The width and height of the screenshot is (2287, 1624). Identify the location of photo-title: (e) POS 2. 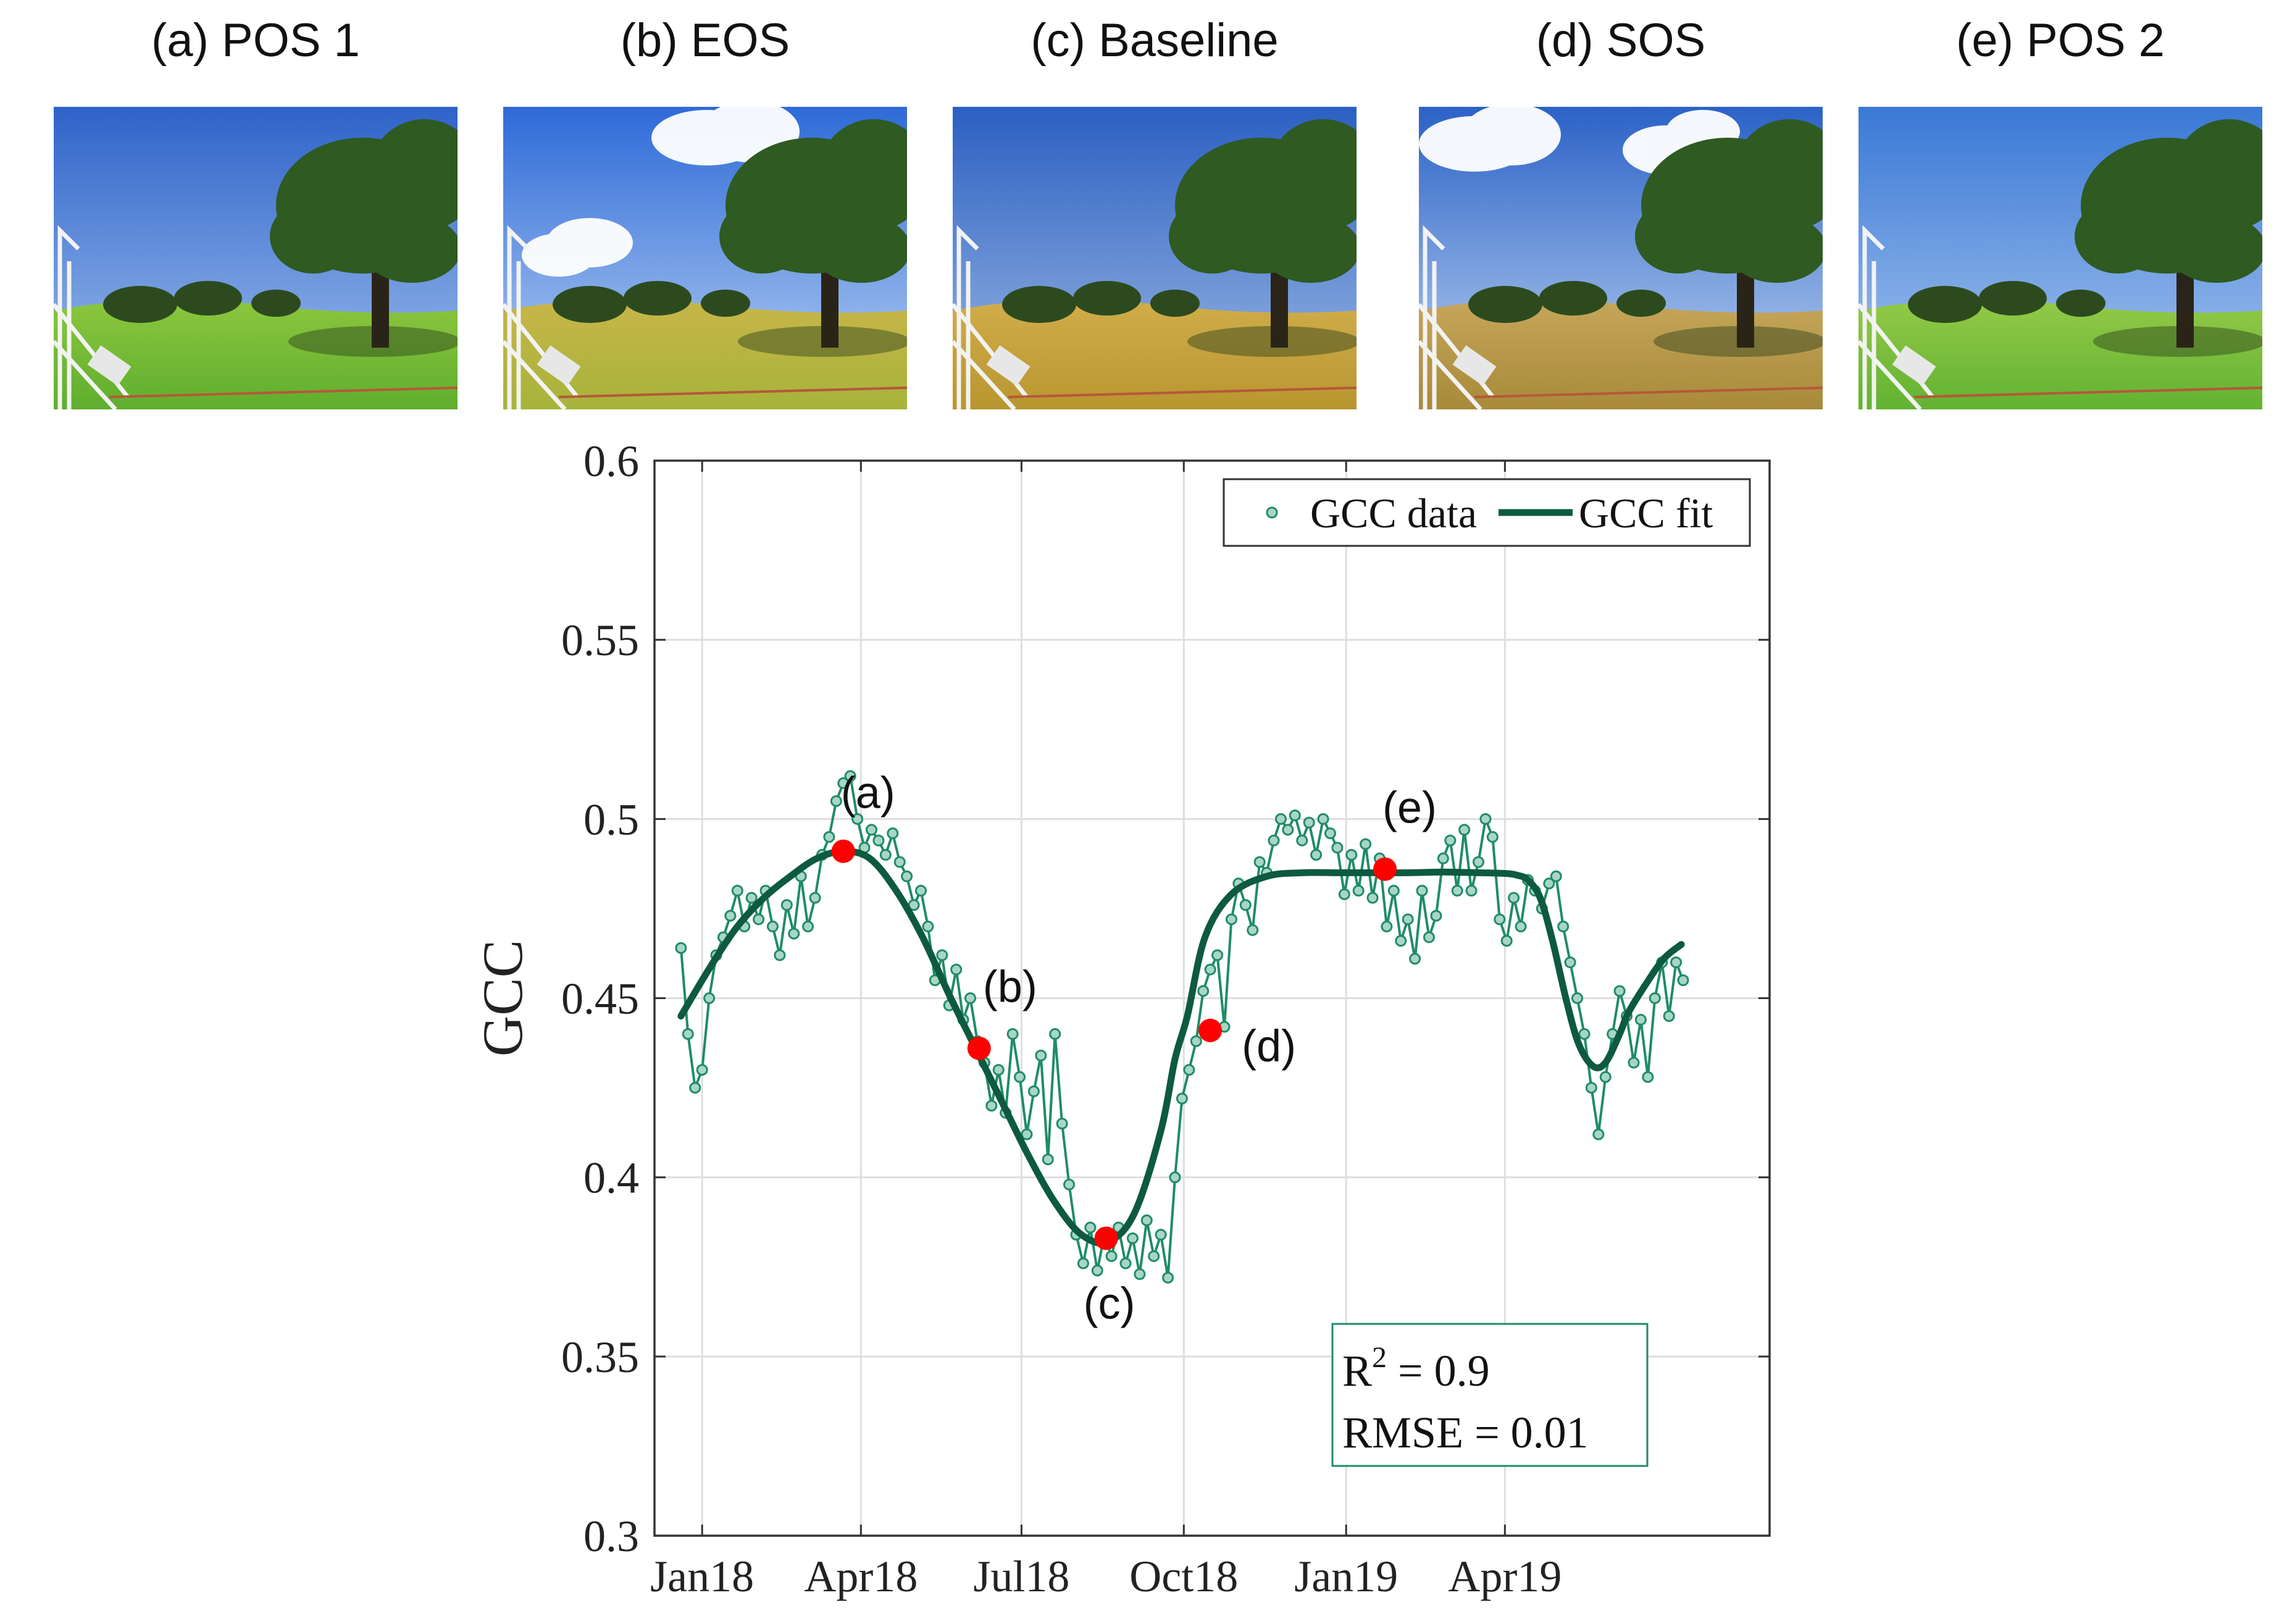
(2060, 41).